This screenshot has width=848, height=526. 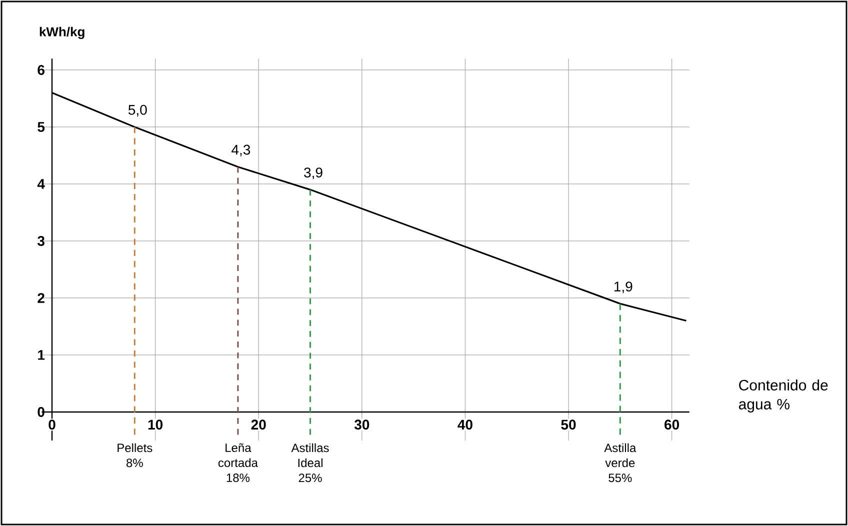 I want to click on x-tick-label: 40, so click(x=465, y=425).